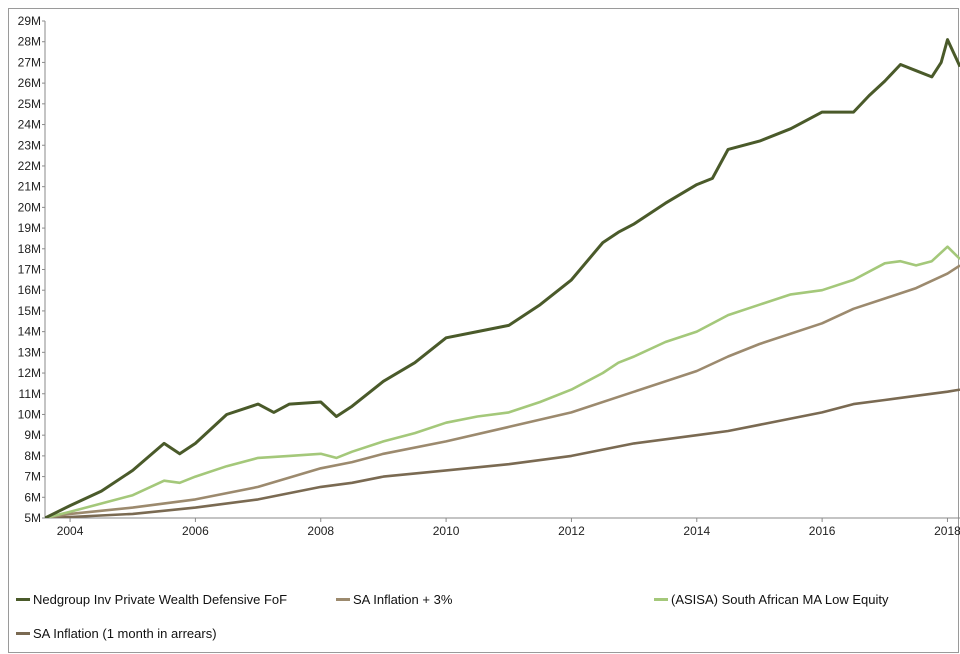  I want to click on y-tick-label: 24M, so click(29, 125).